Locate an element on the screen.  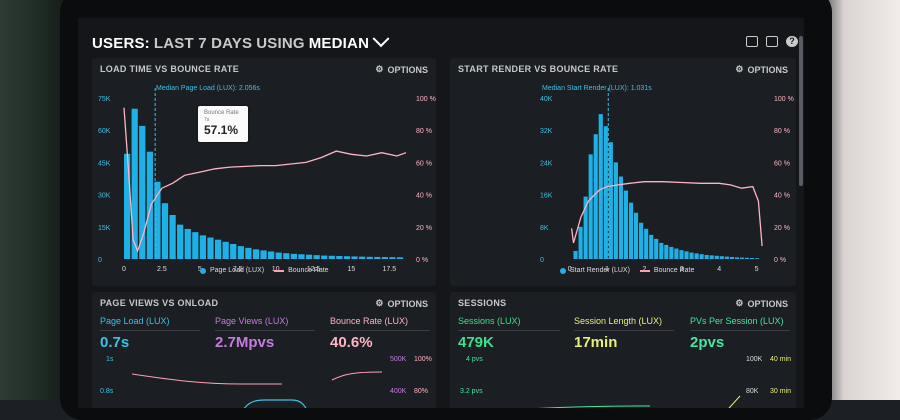
y-label-left: 1s is located at coordinates (110, 359).